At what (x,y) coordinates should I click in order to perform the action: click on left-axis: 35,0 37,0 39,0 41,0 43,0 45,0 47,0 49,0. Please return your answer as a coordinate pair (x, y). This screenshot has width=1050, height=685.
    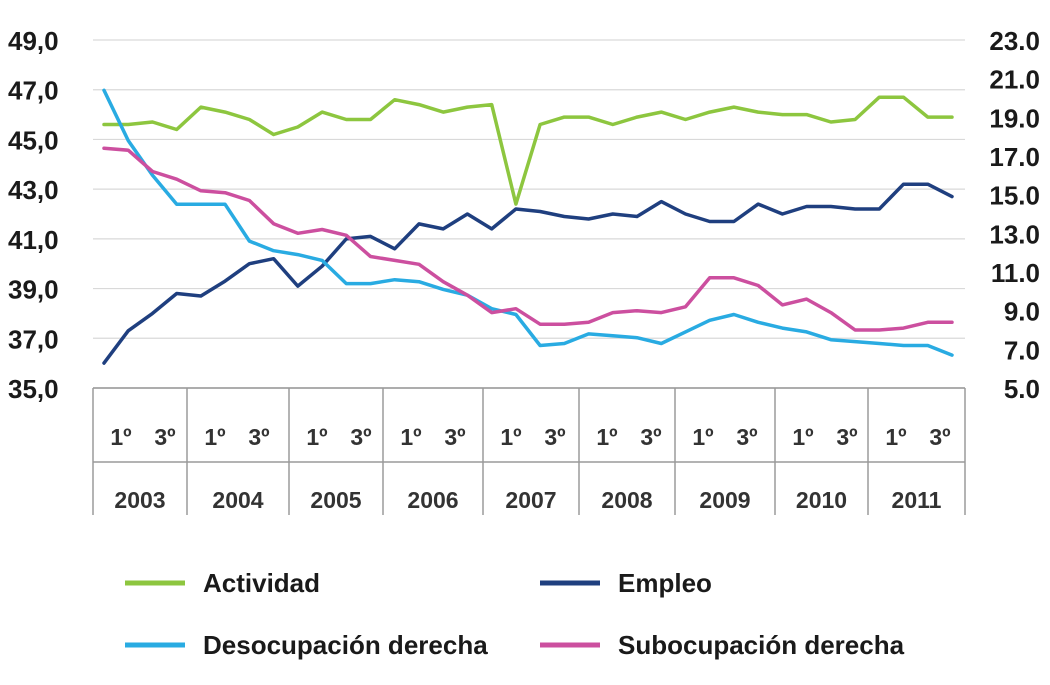
    Looking at the image, I should click on (33, 215).